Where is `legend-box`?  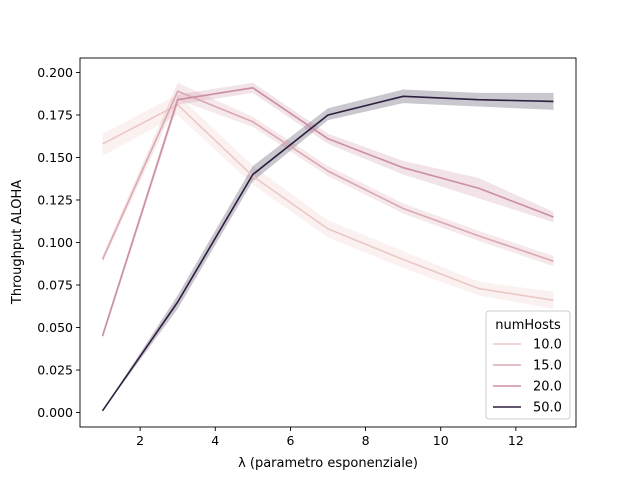
legend-box is located at coordinates (528, 365).